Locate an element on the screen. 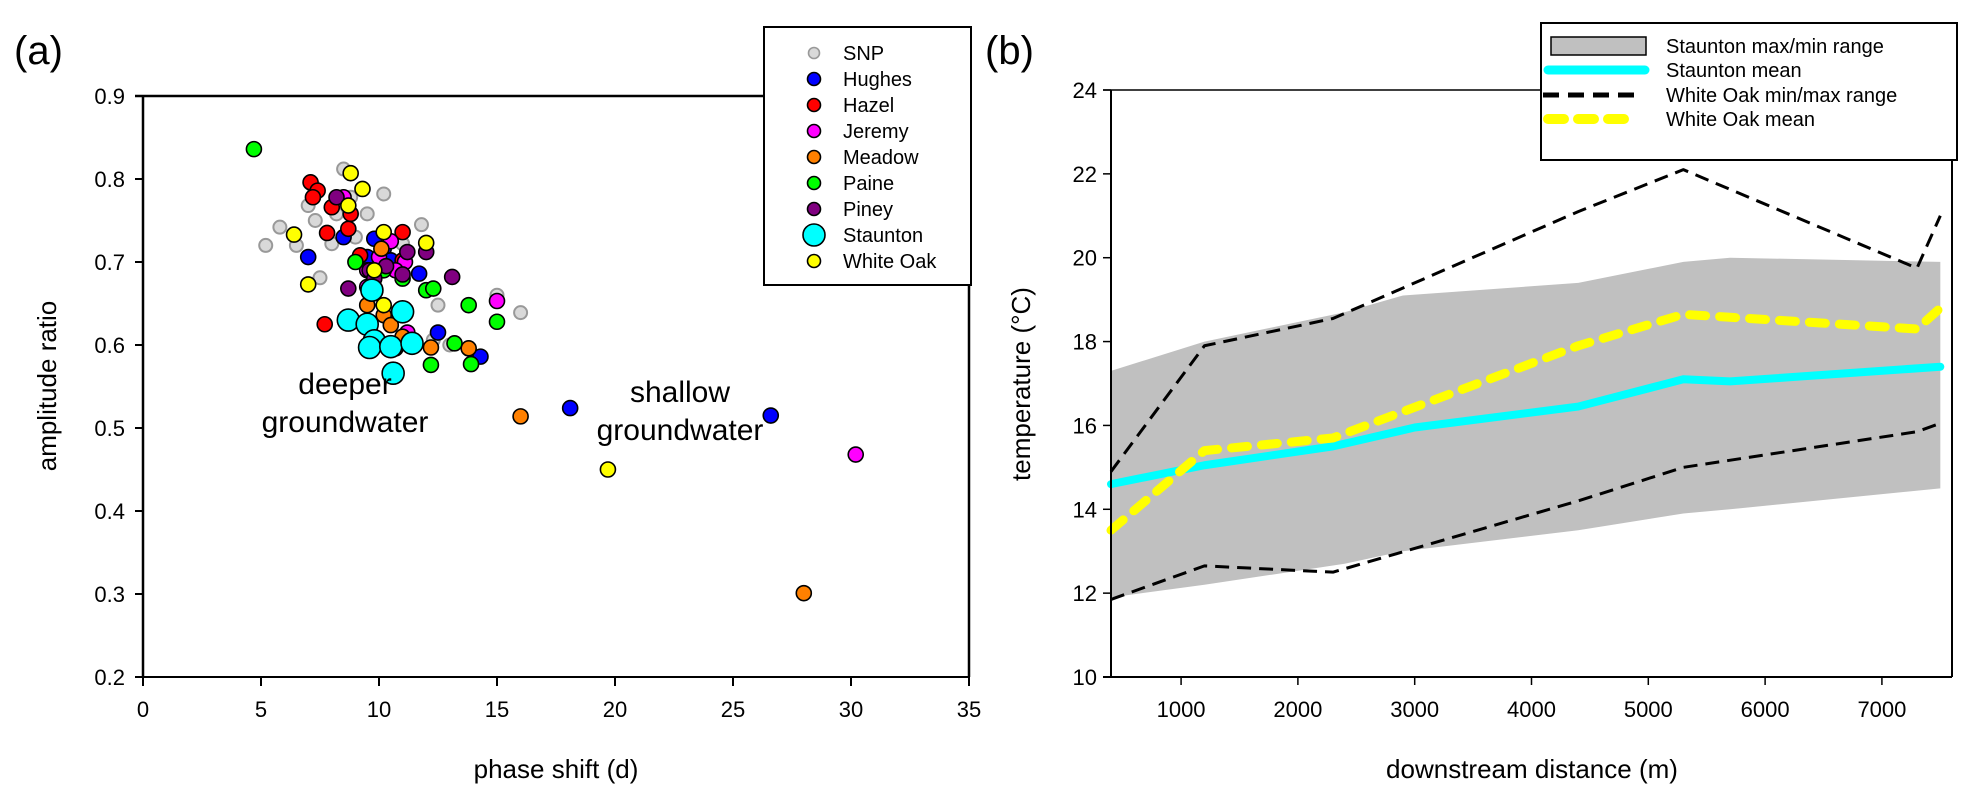 The width and height of the screenshot is (1980, 811). x-tick-label-a: 30 is located at coordinates (851, 709).